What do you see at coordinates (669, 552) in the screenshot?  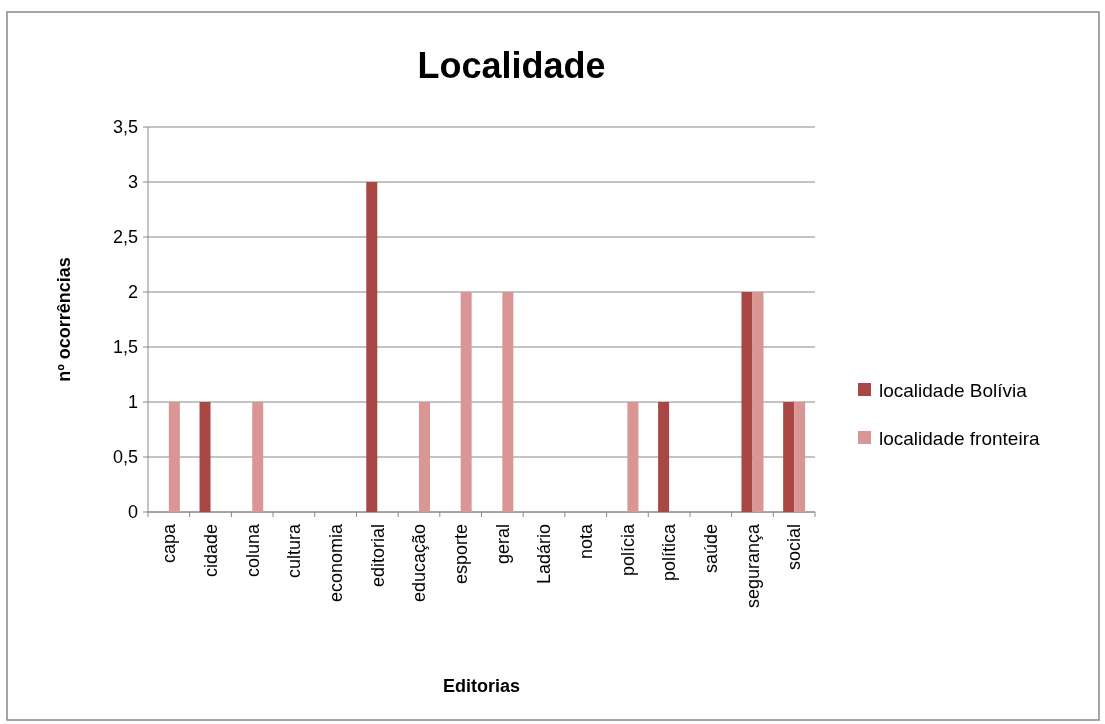 I see `x-tick-label: política` at bounding box center [669, 552].